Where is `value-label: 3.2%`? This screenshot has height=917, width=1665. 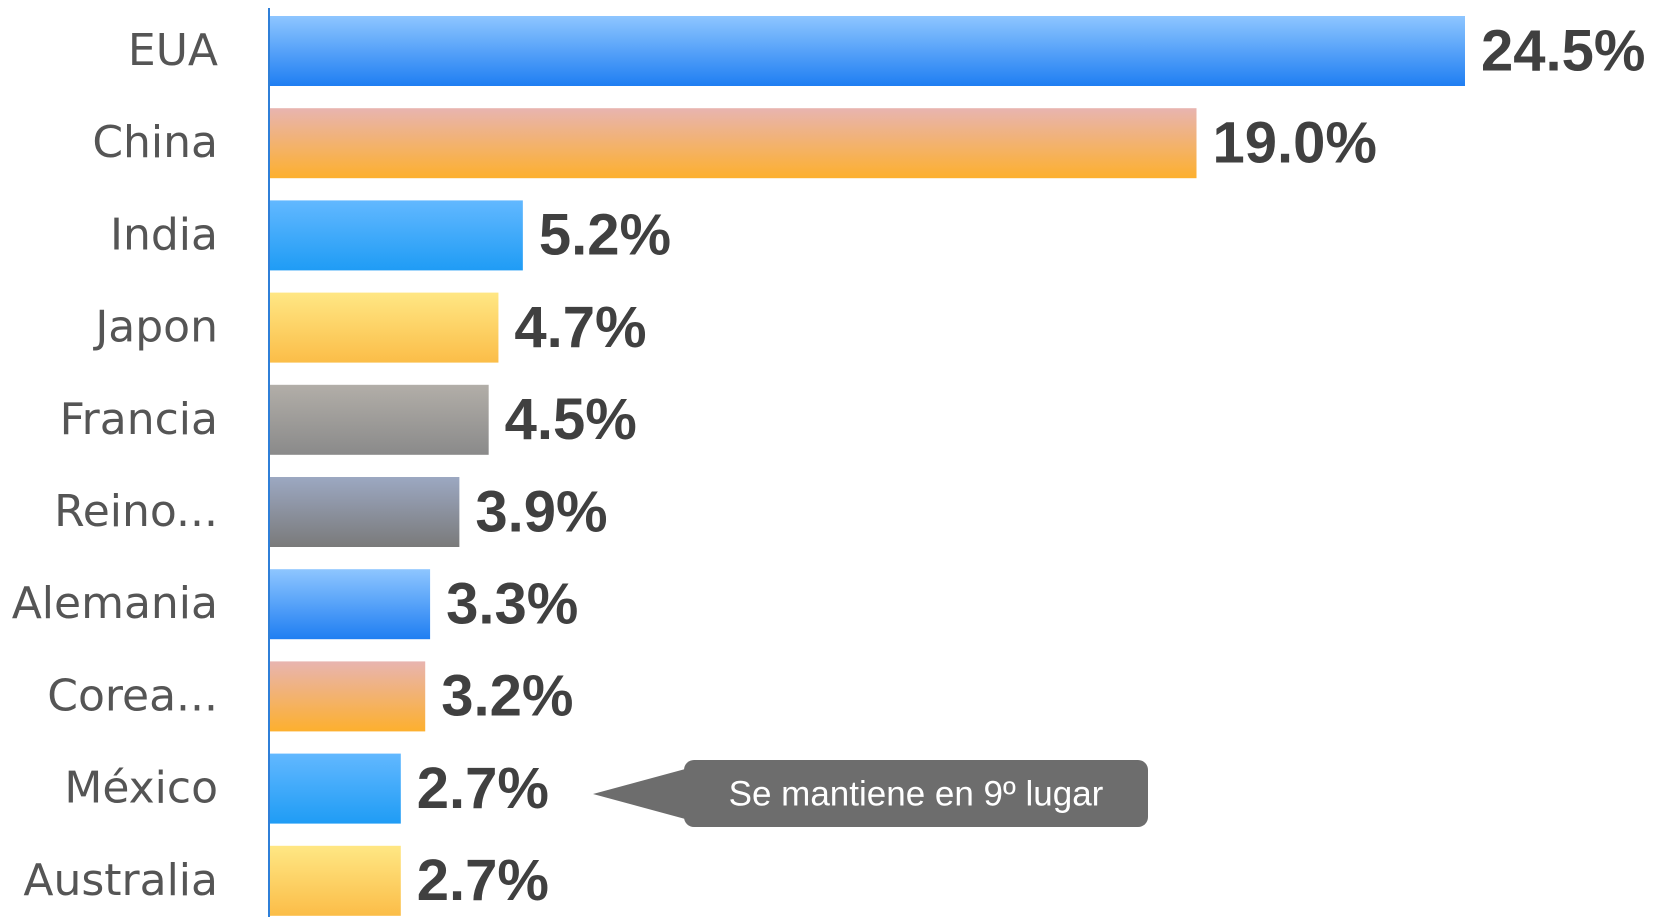 value-label: 3.2% is located at coordinates (507, 696).